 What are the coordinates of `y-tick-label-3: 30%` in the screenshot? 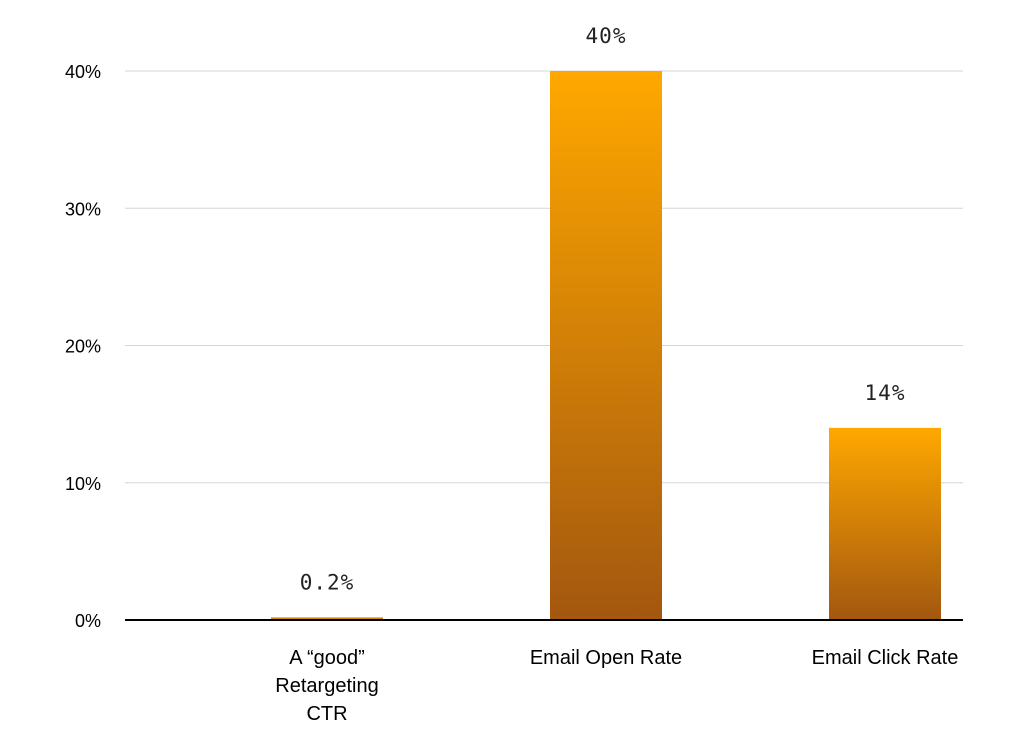 It's located at (83, 209).